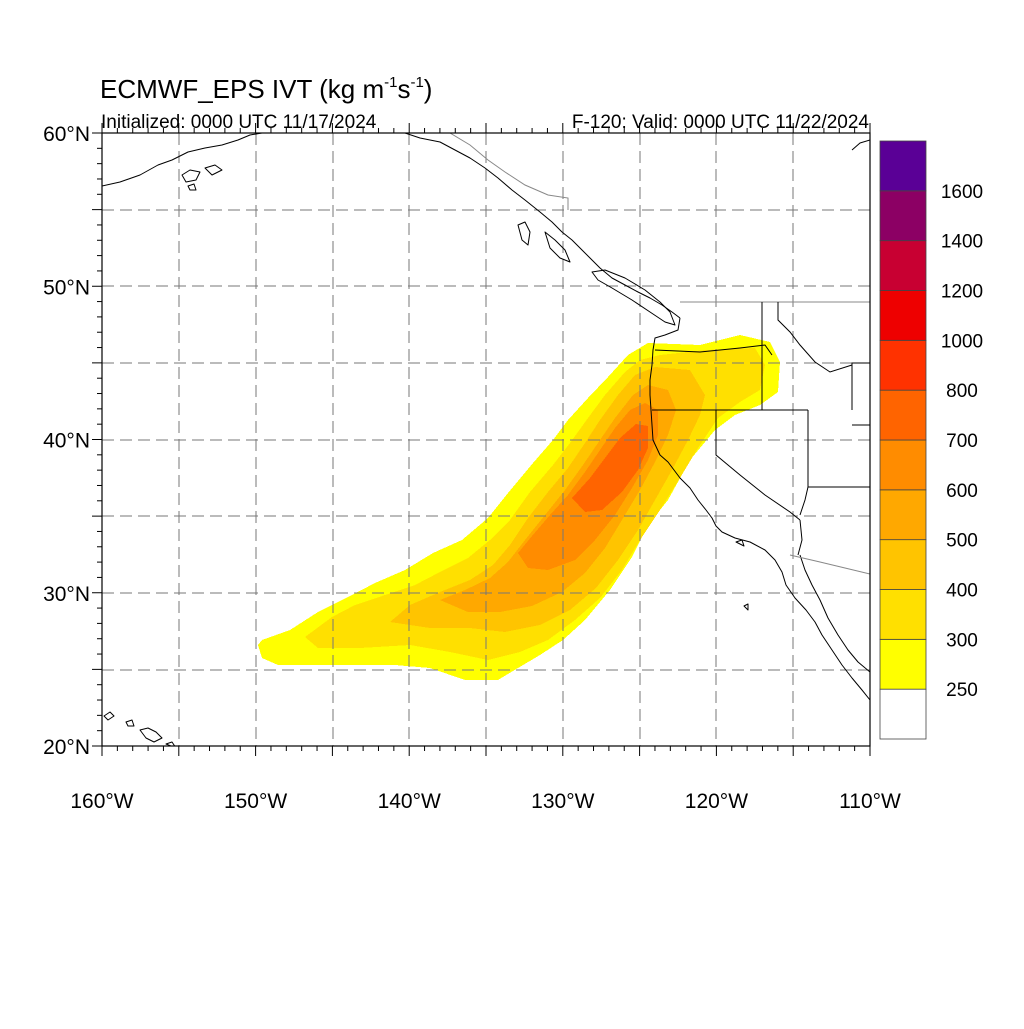 The width and height of the screenshot is (1024, 1029). What do you see at coordinates (66, 287) in the screenshot?
I see `lat-label: 50°N` at bounding box center [66, 287].